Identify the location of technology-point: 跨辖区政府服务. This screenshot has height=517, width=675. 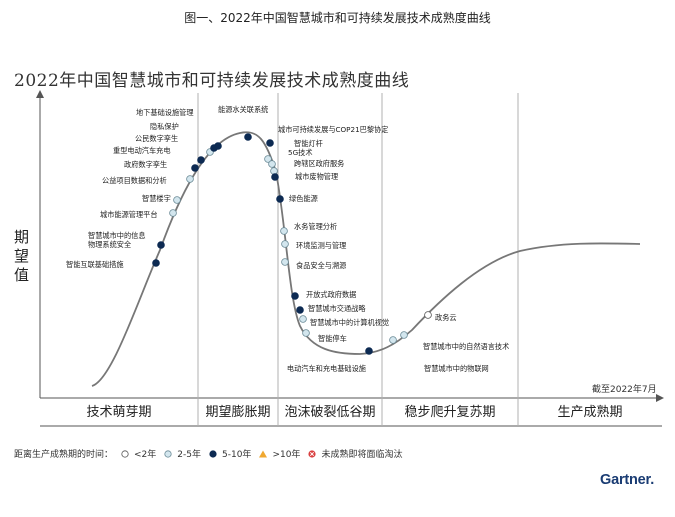
(307, 167).